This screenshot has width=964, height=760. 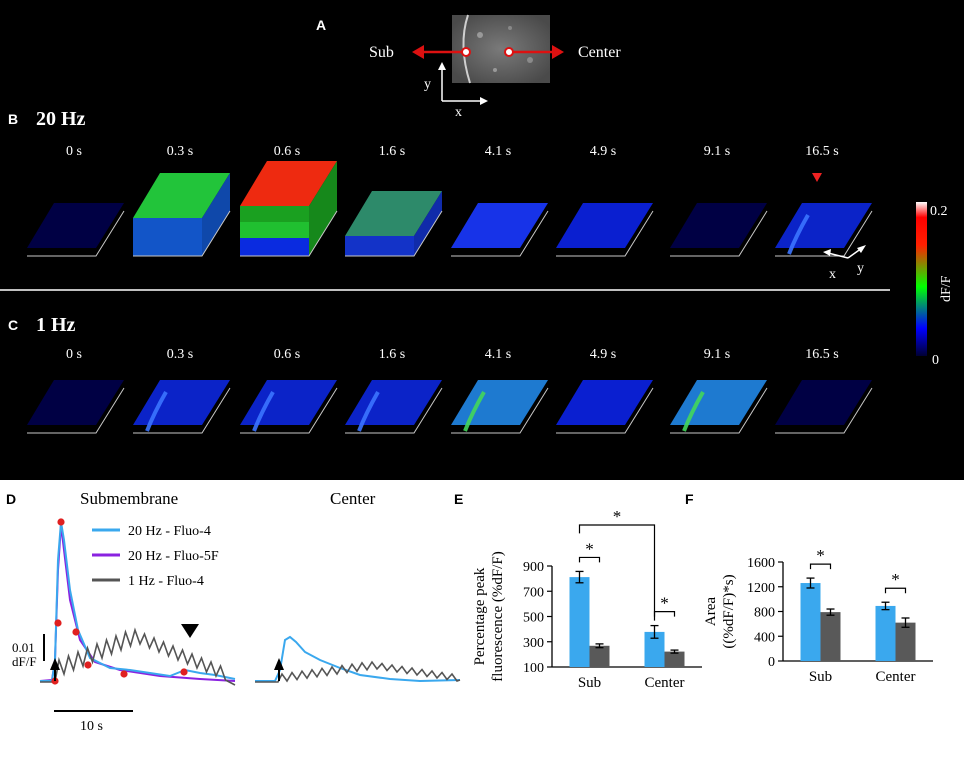 What do you see at coordinates (821, 354) in the screenshot?
I see `c-time-label: 16.5 s` at bounding box center [821, 354].